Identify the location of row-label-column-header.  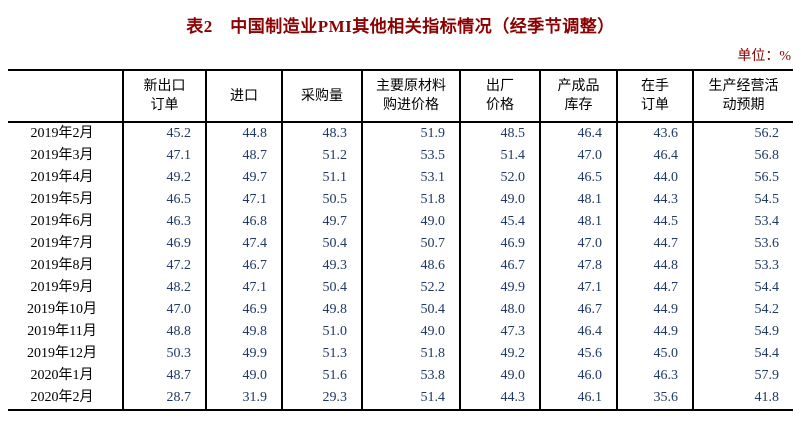
(65, 96).